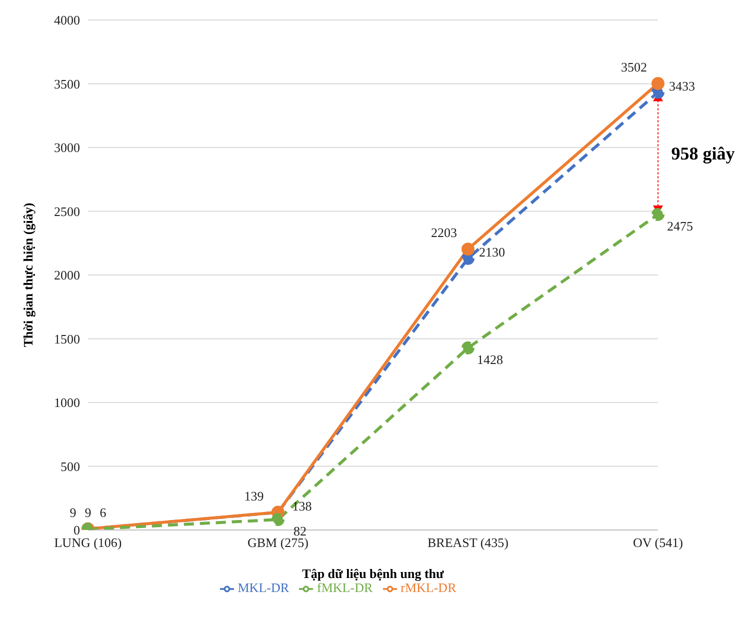 The width and height of the screenshot is (751, 629). What do you see at coordinates (67, 275) in the screenshot?
I see `y-tick-label: 2000` at bounding box center [67, 275].